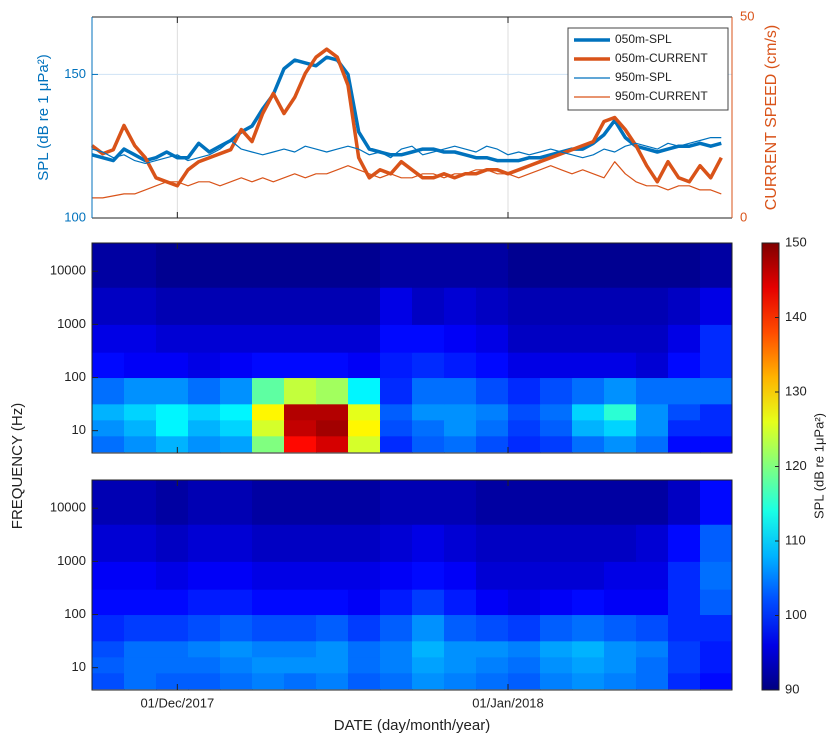 The image size is (831, 737). What do you see at coordinates (643, 39) in the screenshot?
I see `legend-label: 050m-SPL` at bounding box center [643, 39].